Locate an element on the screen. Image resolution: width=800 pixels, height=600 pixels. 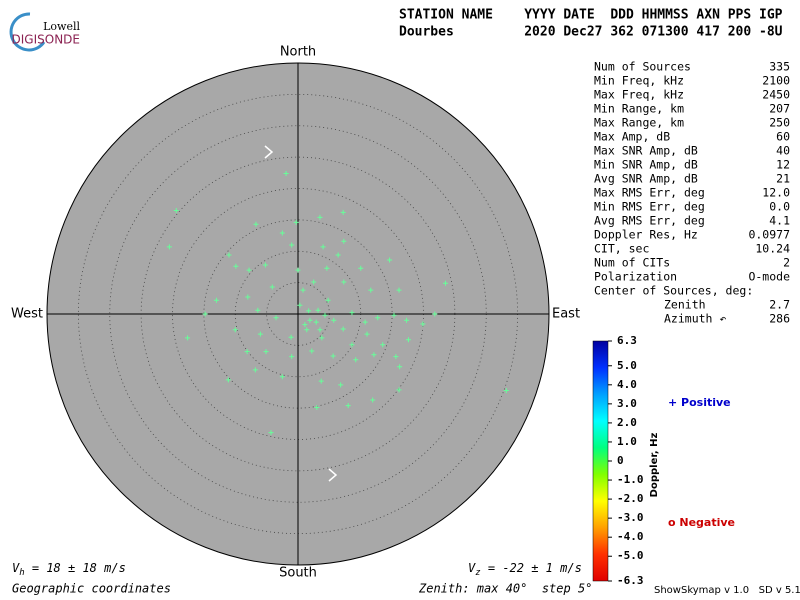
stat-label: Max Amp, dB is located at coordinates (632, 137).